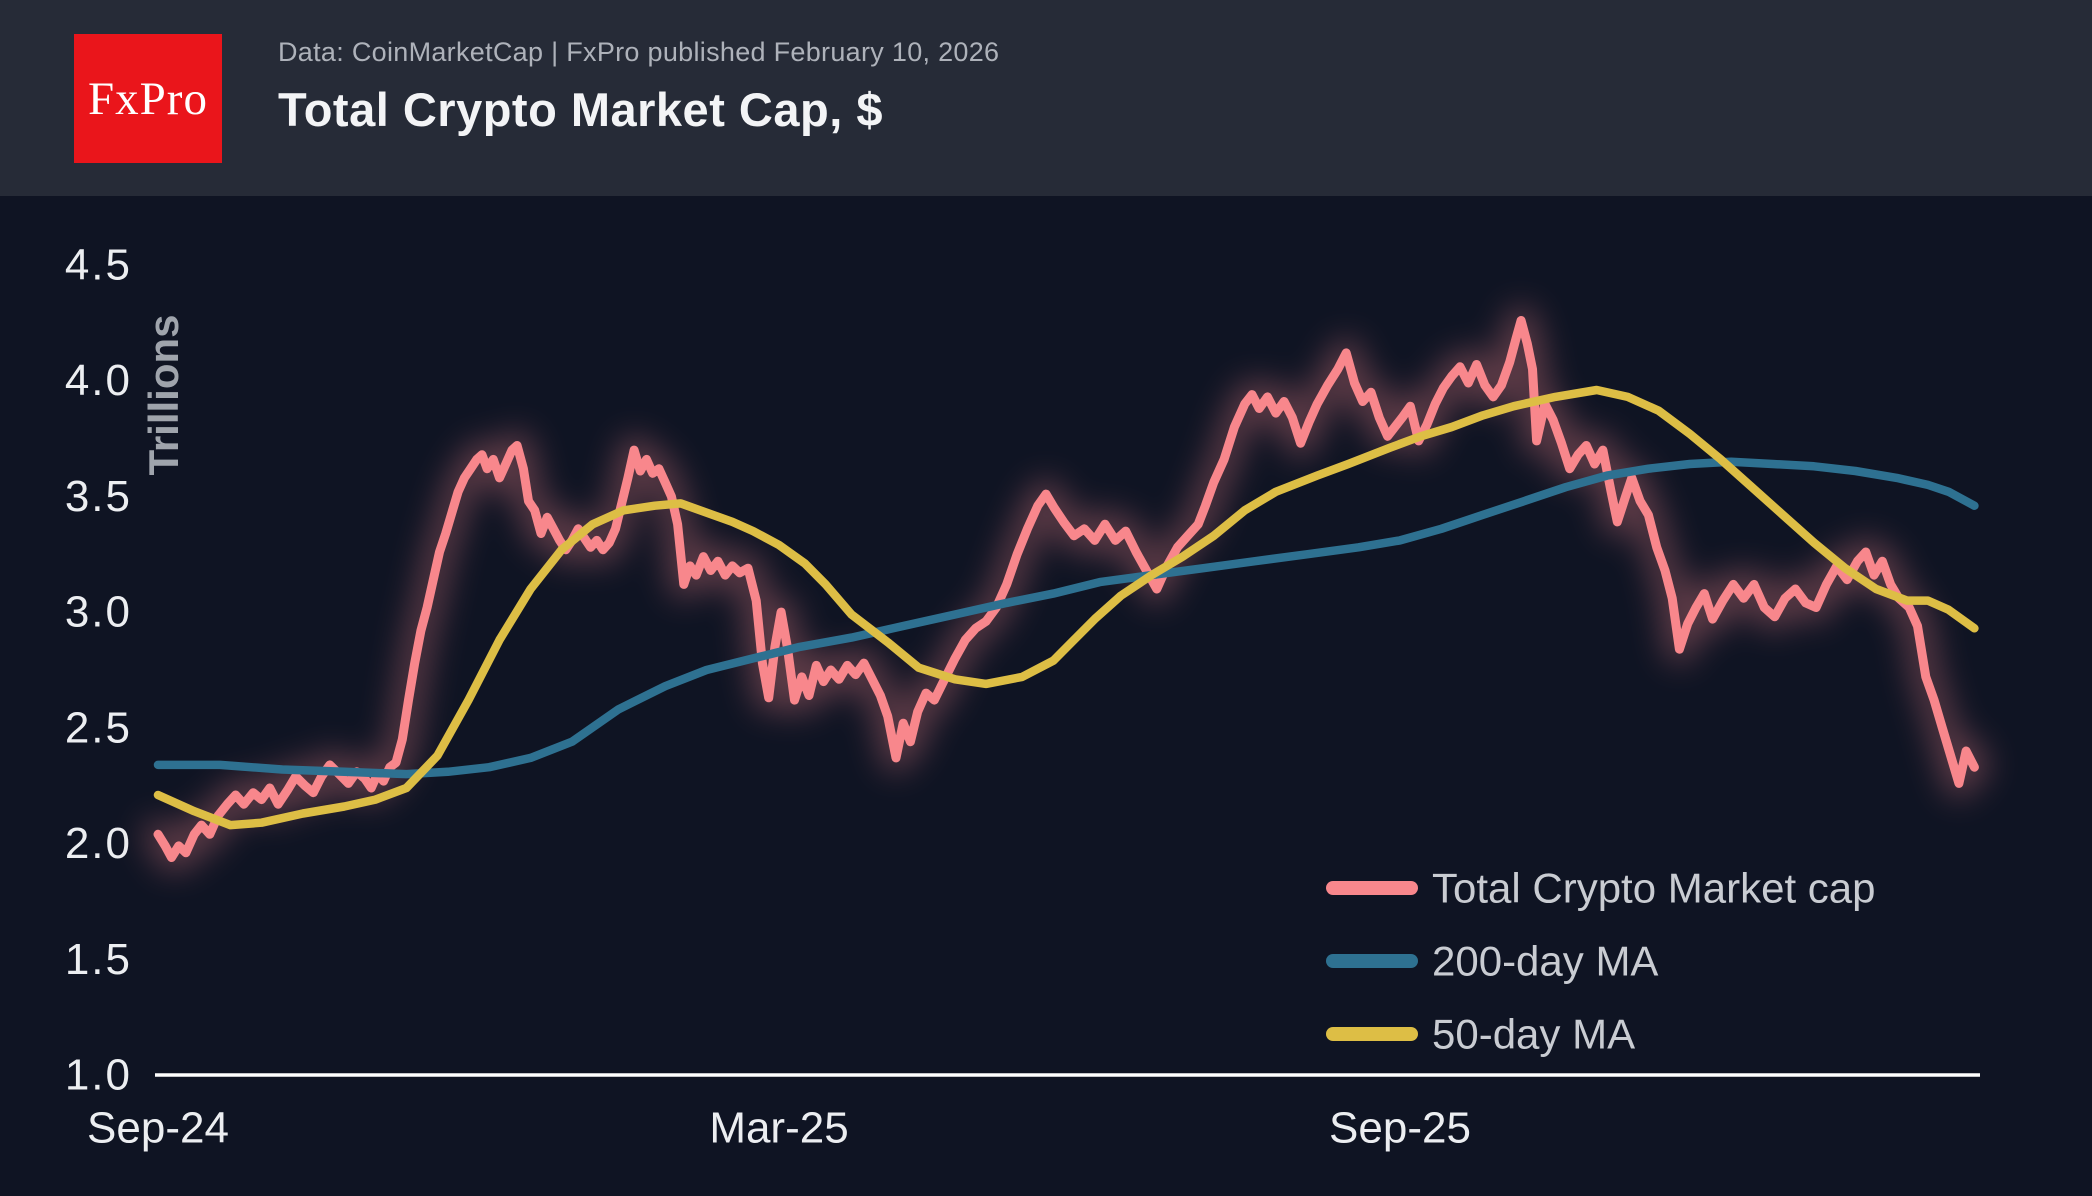  What do you see at coordinates (778, 1128) in the screenshot?
I see `x-tick-label: Mar-25` at bounding box center [778, 1128].